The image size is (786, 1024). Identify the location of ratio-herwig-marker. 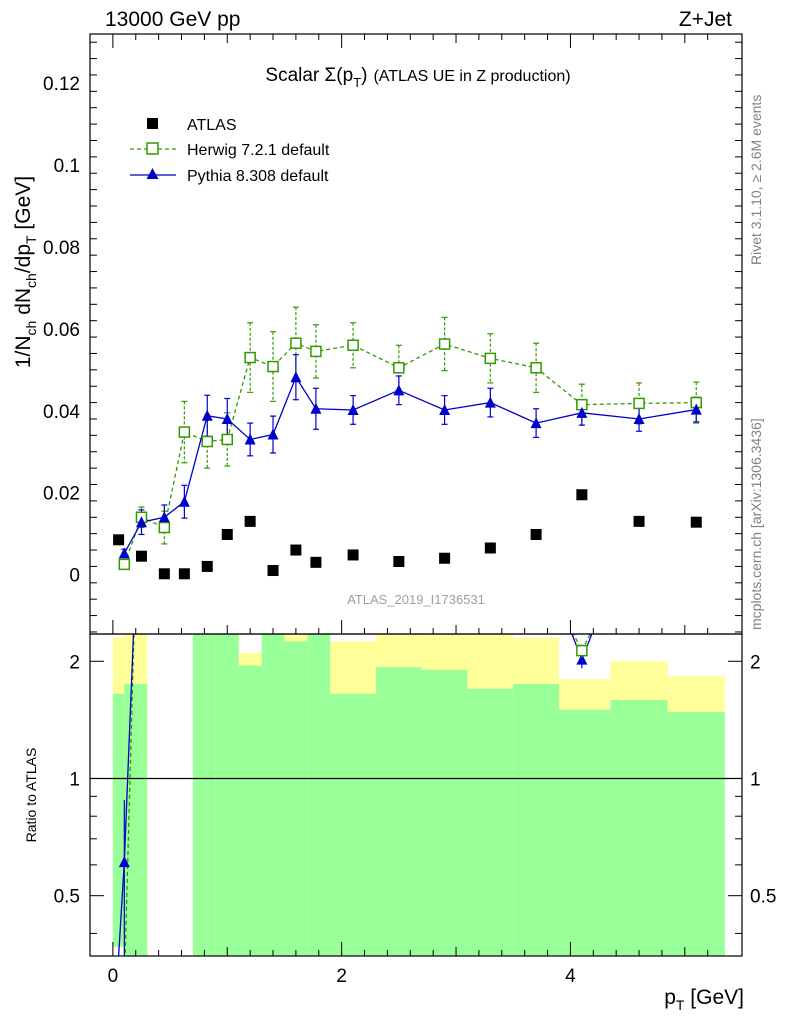
(582, 650).